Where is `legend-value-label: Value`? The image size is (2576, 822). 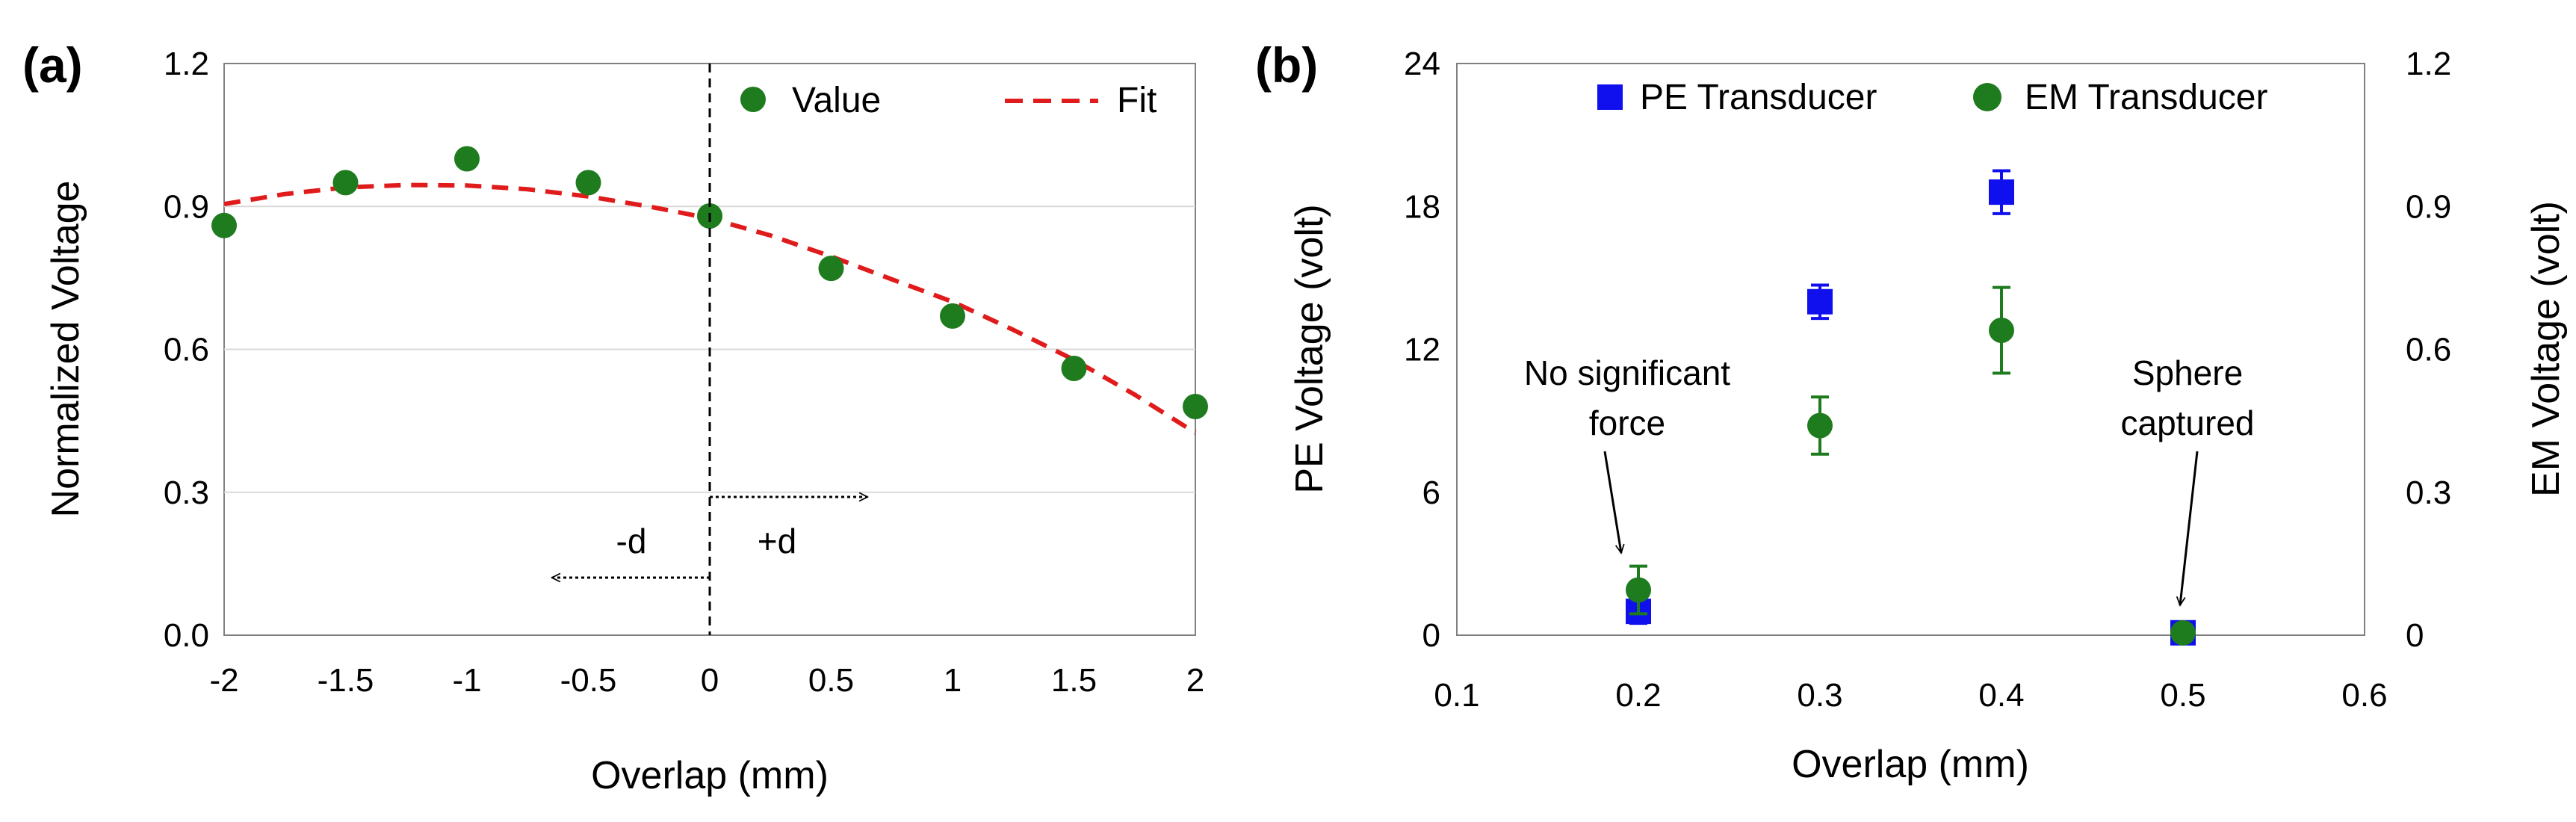 legend-value-label: Value is located at coordinates (836, 100).